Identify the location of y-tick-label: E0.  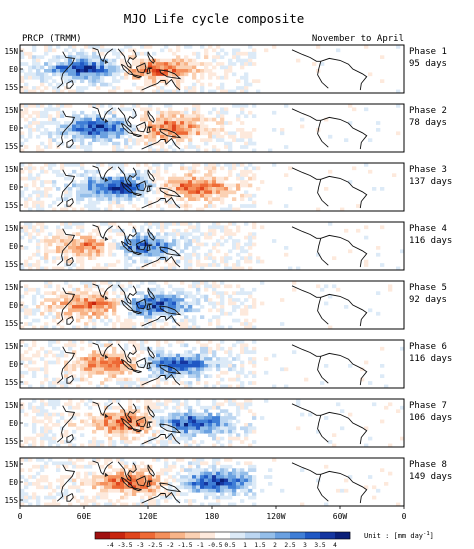
(14, 69).